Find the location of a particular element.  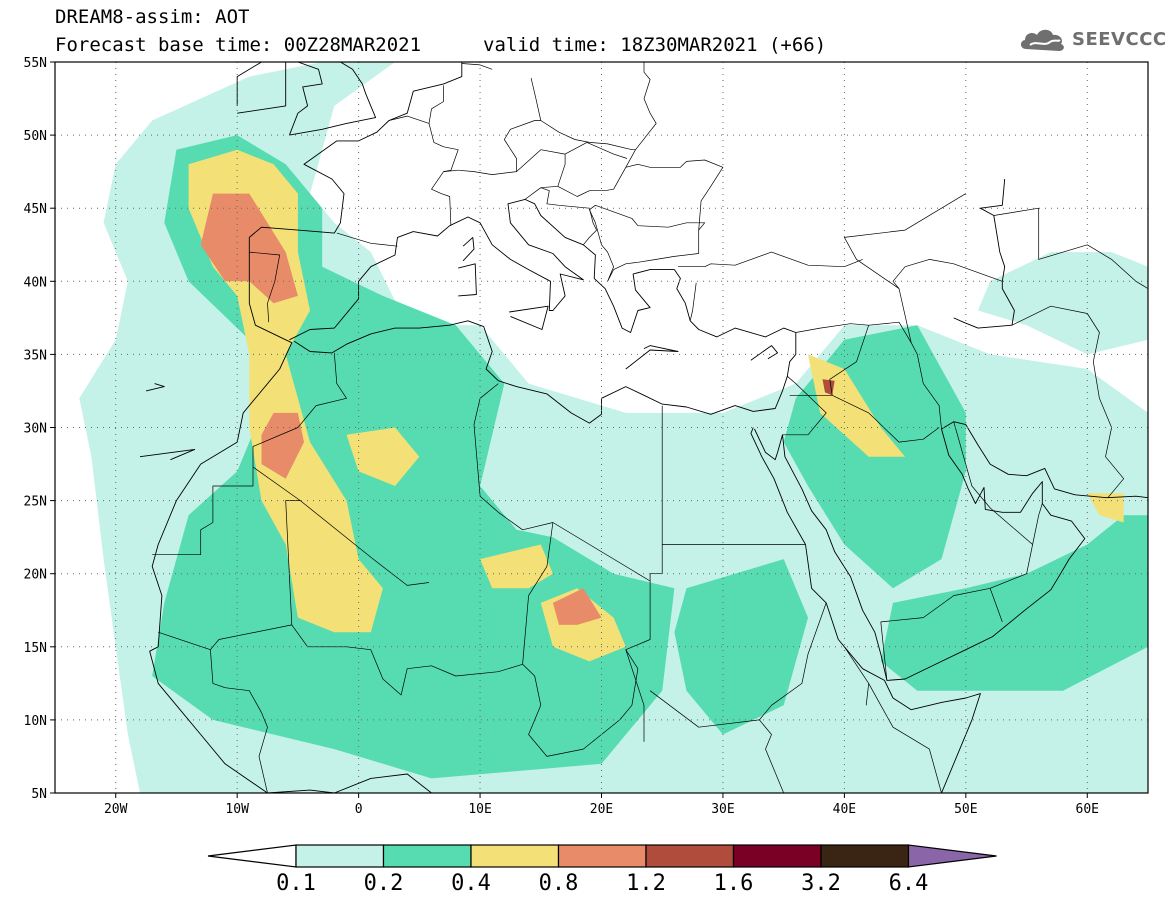

lat-tick-label: 5N is located at coordinates (39, 794).